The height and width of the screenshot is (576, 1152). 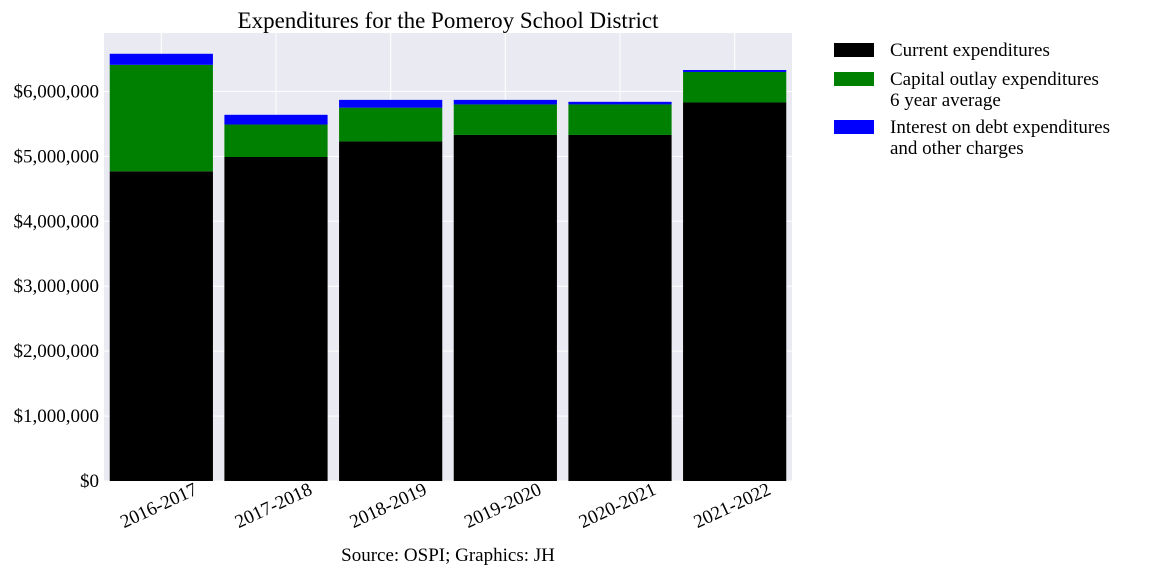 I want to click on legend-label: Current expenditures, so click(x=970, y=50).